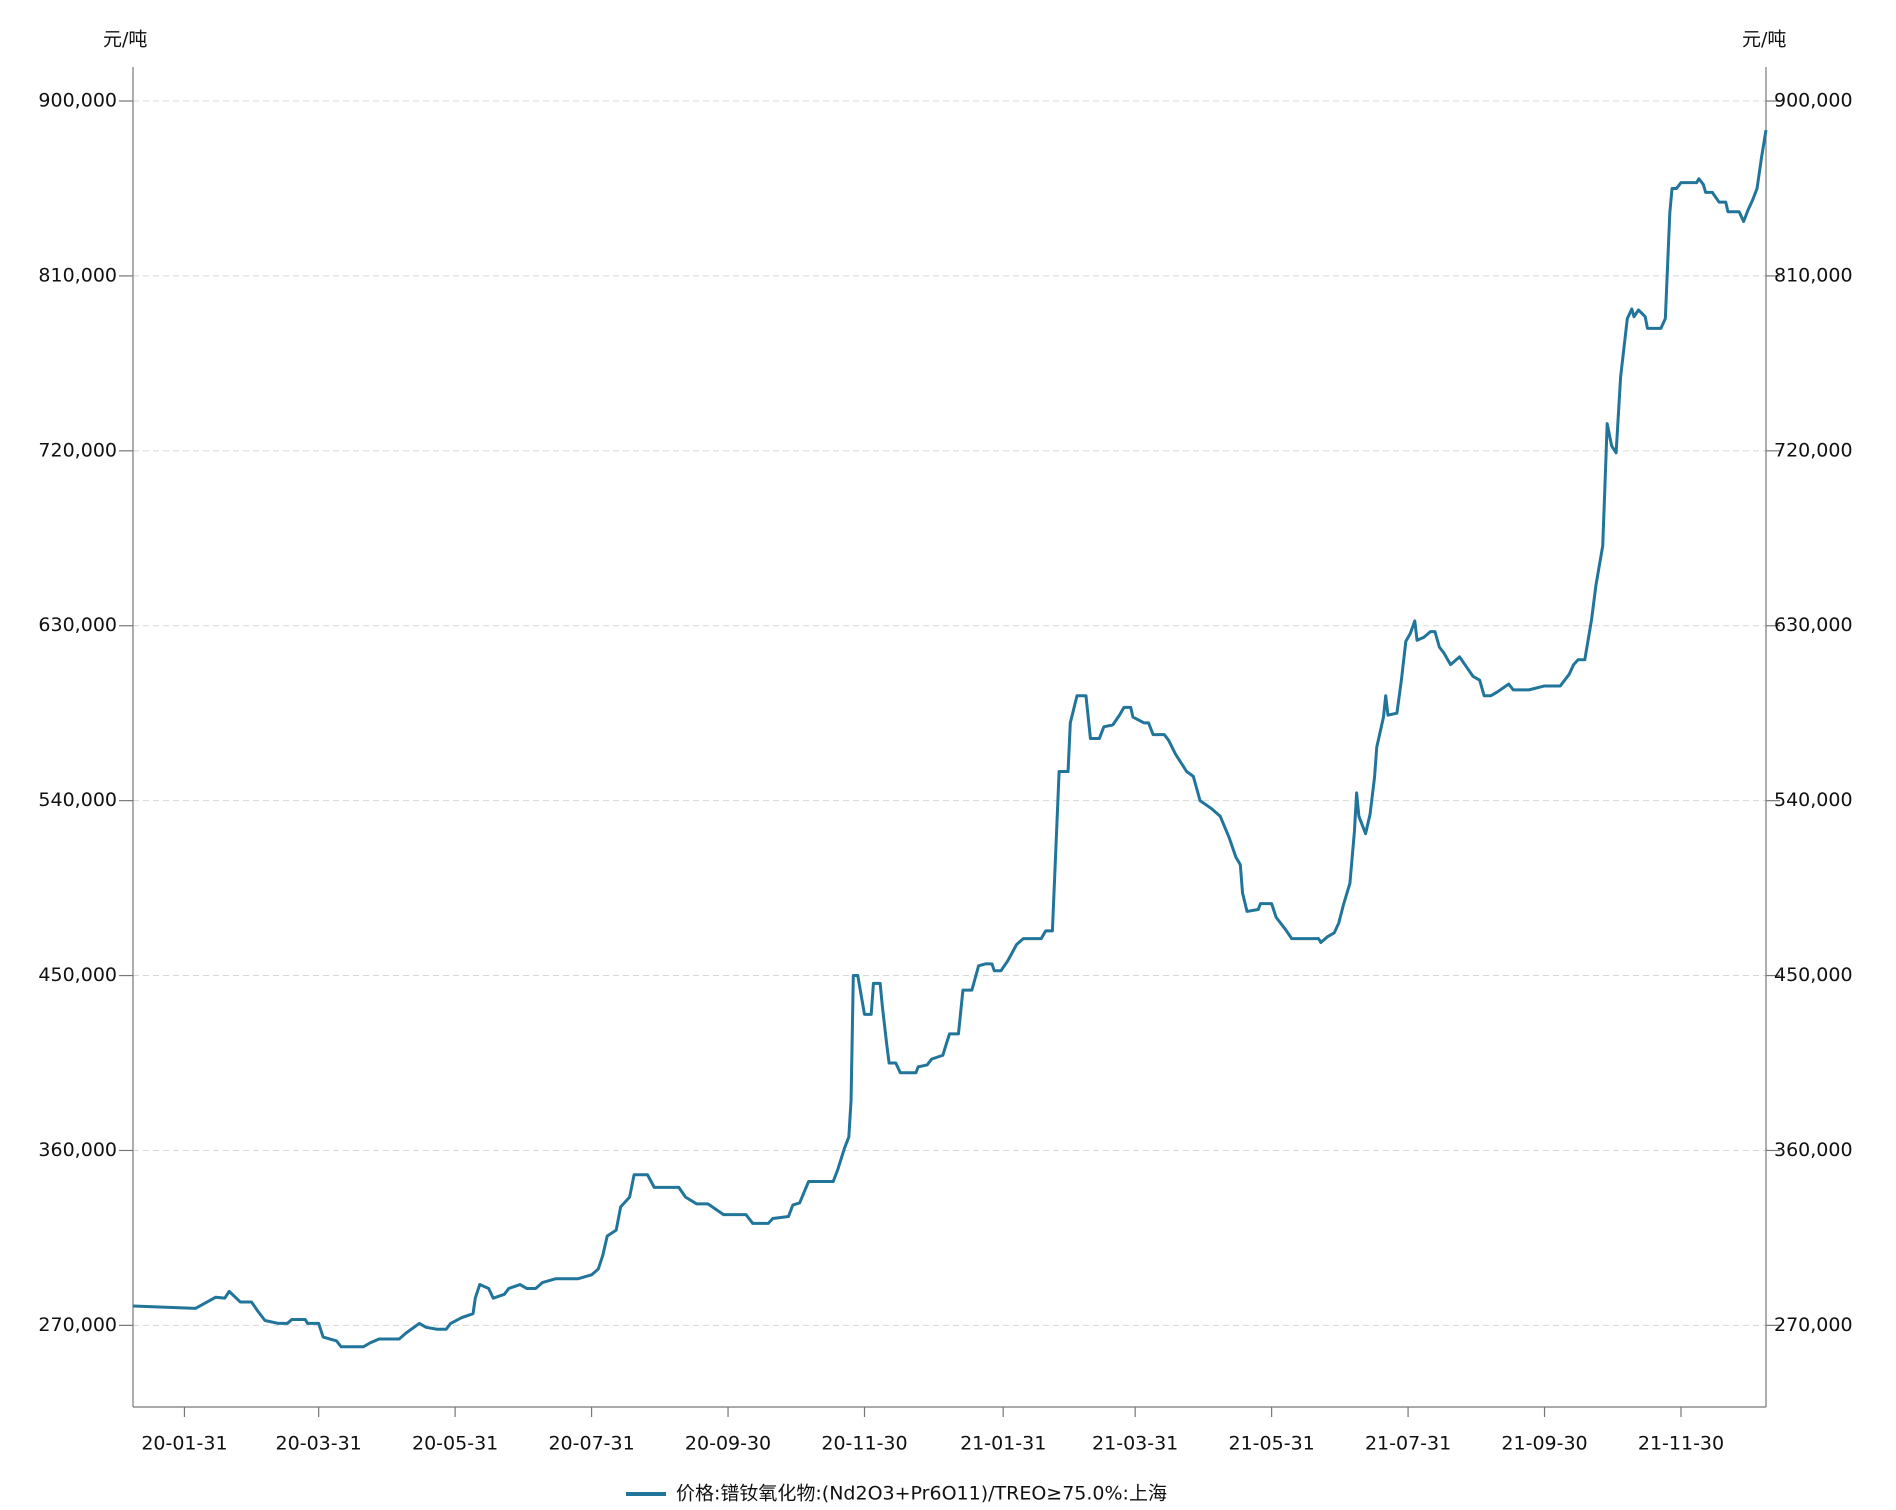 The image size is (1896, 1510). Describe the element at coordinates (77, 1325) in the screenshot. I see `y-tick-label: 270,000` at that location.